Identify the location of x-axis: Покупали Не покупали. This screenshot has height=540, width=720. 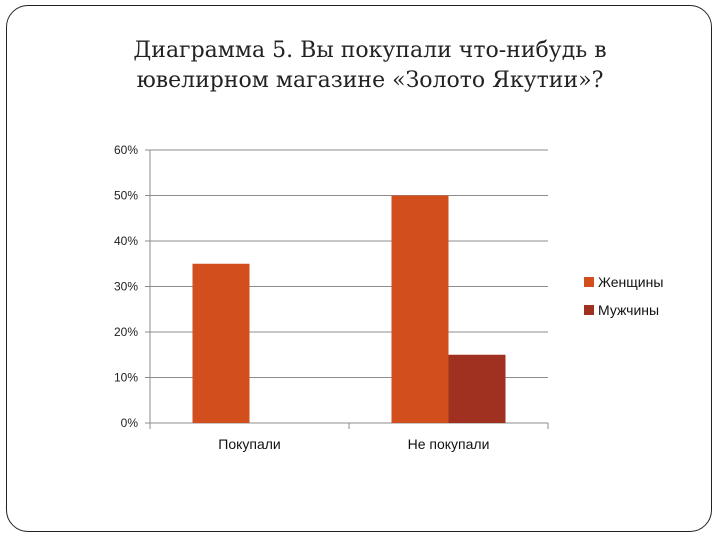
(349, 437).